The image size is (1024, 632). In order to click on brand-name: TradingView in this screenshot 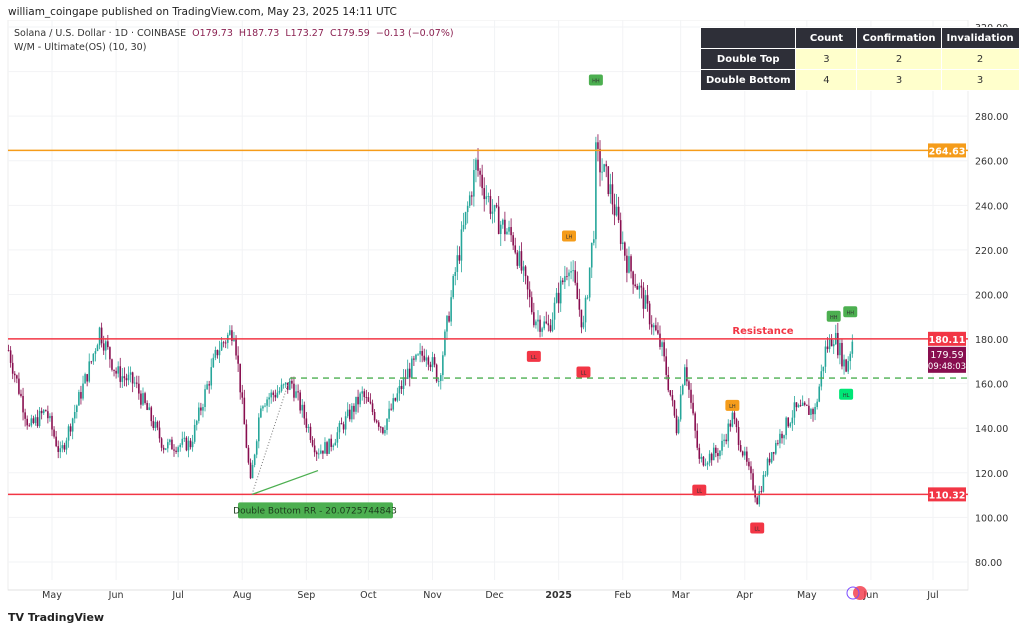, I will do `click(66, 617)`.